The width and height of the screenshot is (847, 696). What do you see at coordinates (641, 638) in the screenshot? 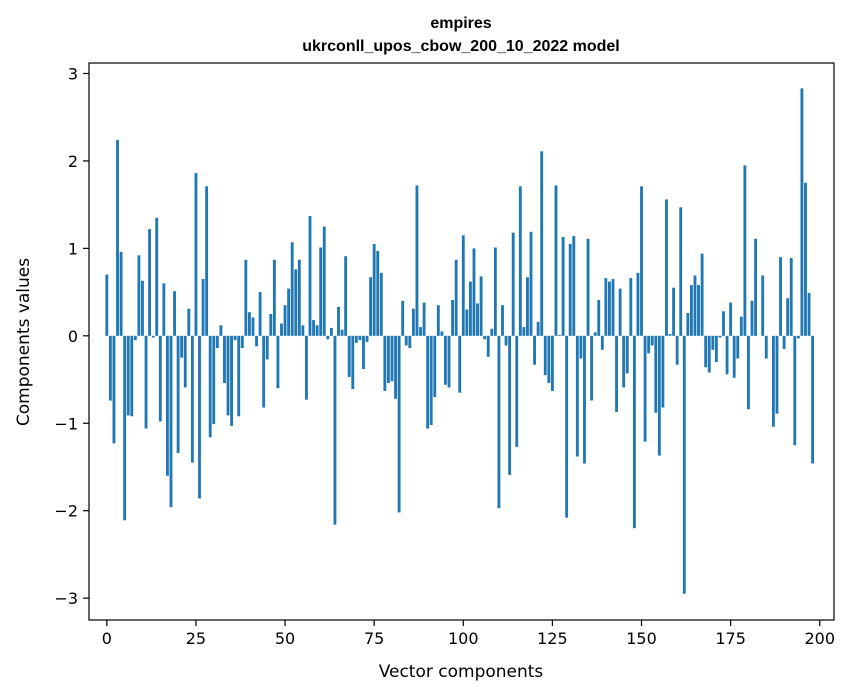
I see `x-tick-label: 150` at bounding box center [641, 638].